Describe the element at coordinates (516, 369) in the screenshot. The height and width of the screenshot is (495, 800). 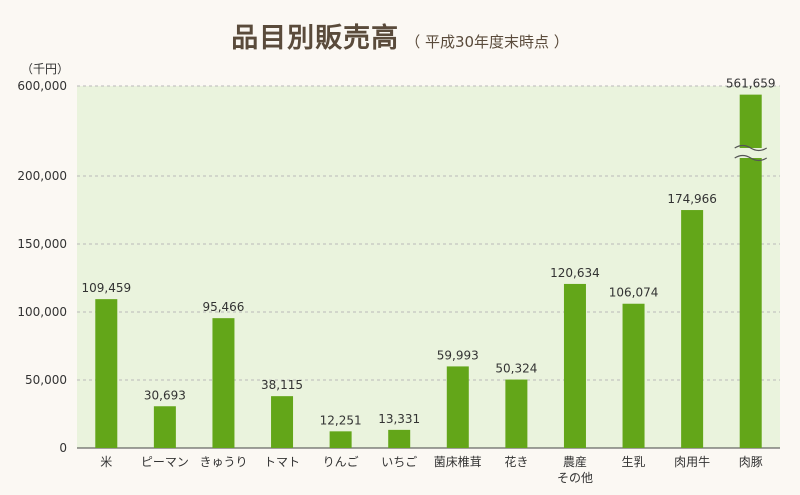
I see `data-label: 50,324` at that location.